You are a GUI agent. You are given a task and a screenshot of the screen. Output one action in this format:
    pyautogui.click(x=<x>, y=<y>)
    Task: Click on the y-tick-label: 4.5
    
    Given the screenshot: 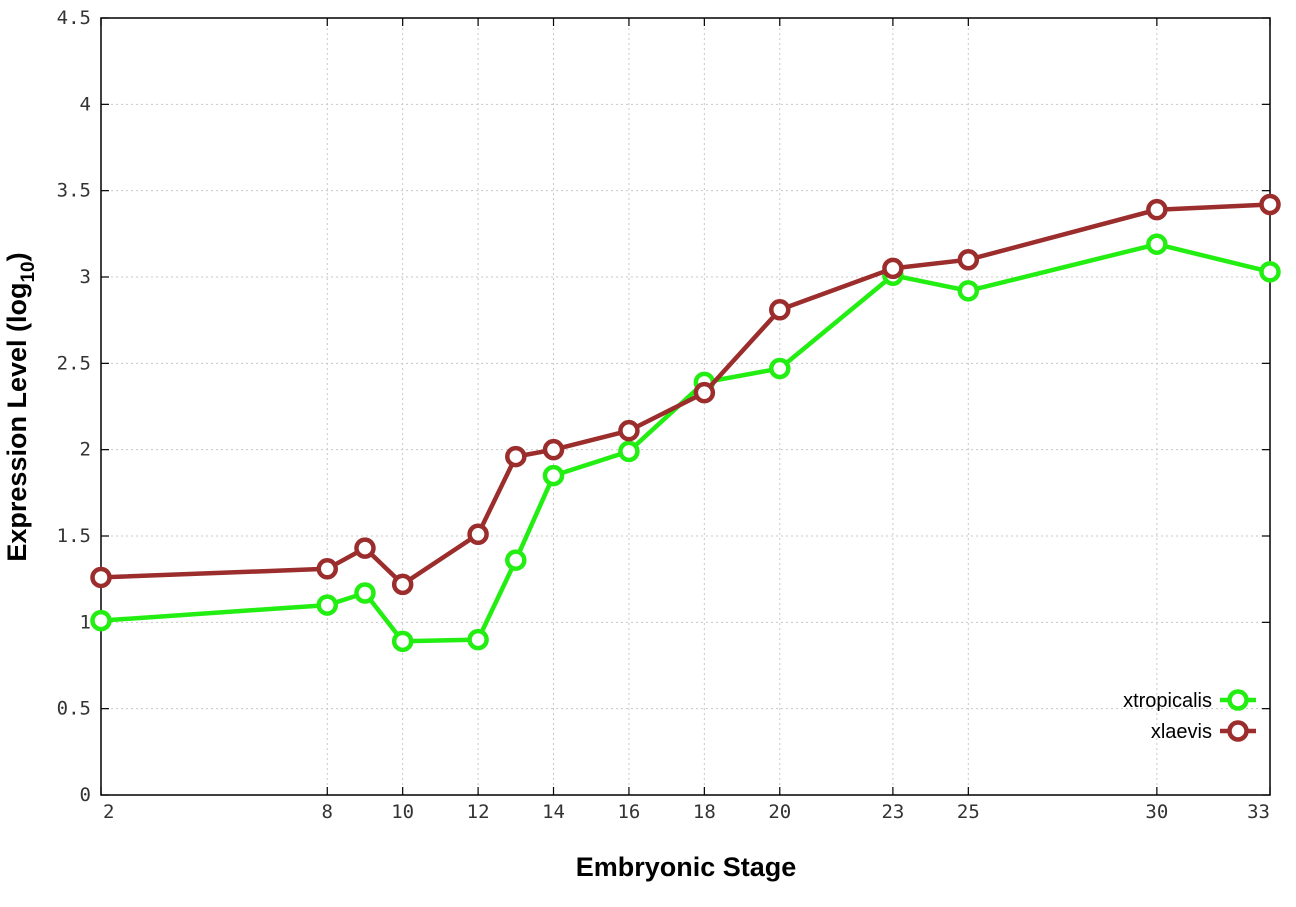 What is the action you would take?
    pyautogui.click(x=74, y=18)
    